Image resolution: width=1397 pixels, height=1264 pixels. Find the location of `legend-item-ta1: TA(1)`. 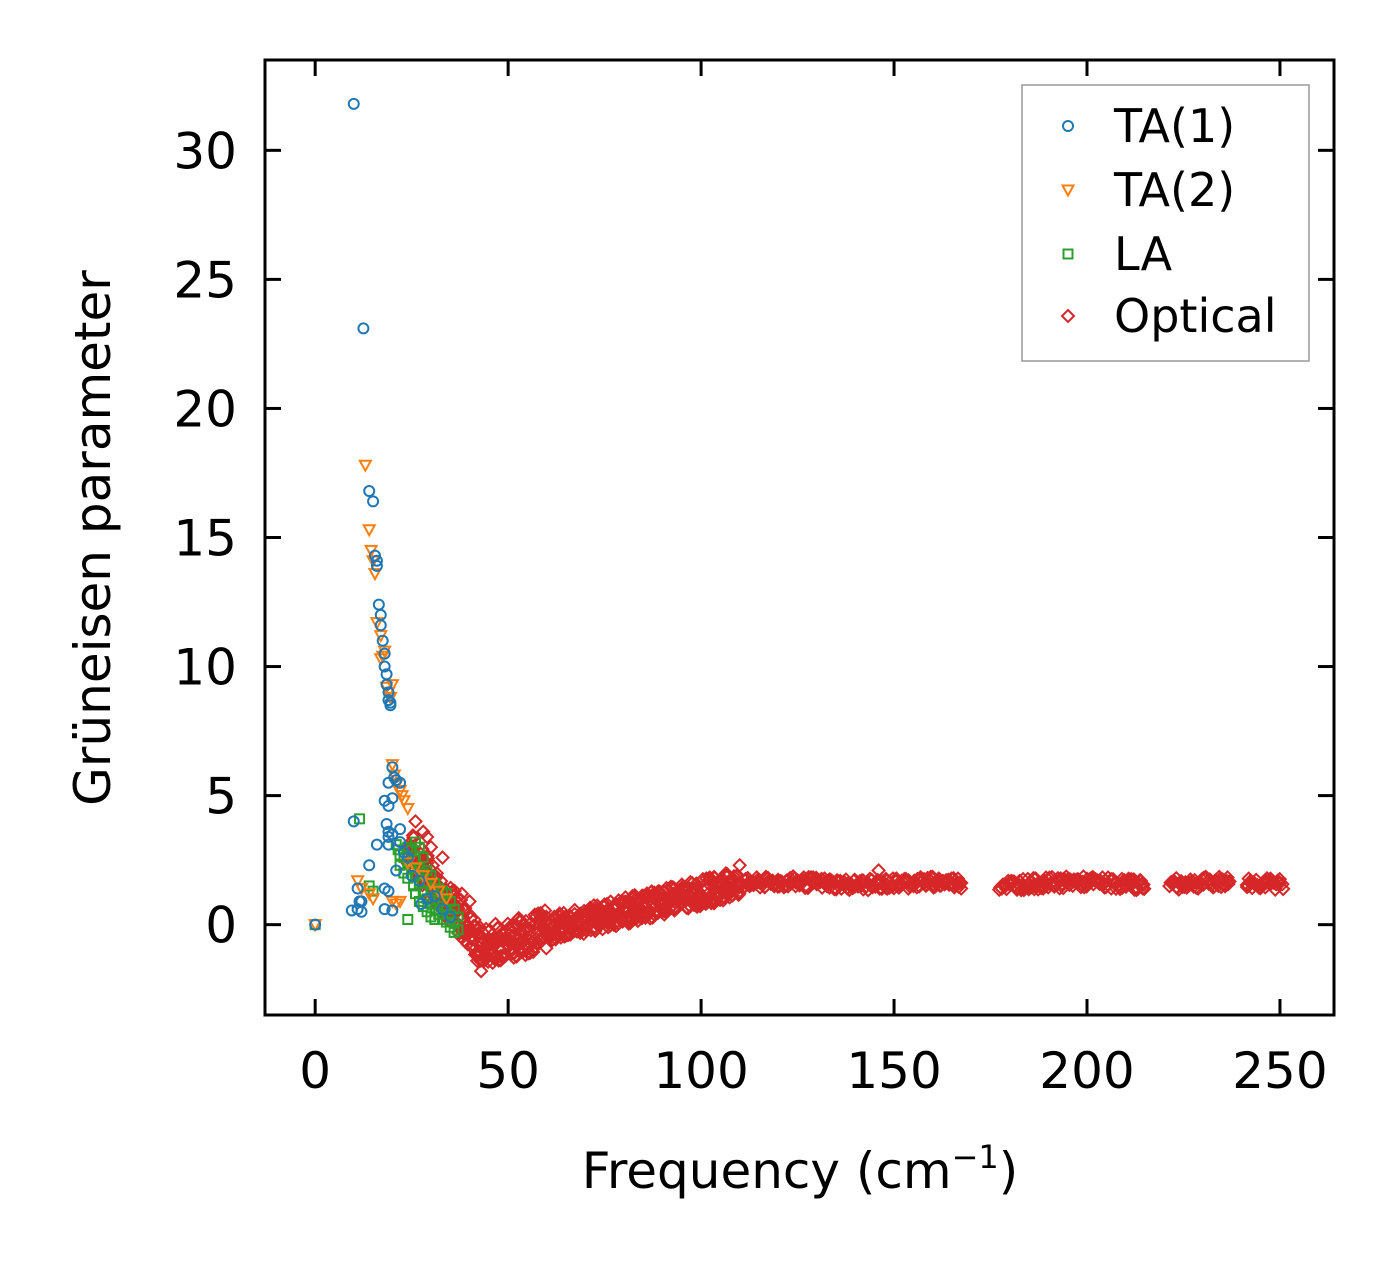

legend-item-ta1: TA(1) is located at coordinates (1148, 126).